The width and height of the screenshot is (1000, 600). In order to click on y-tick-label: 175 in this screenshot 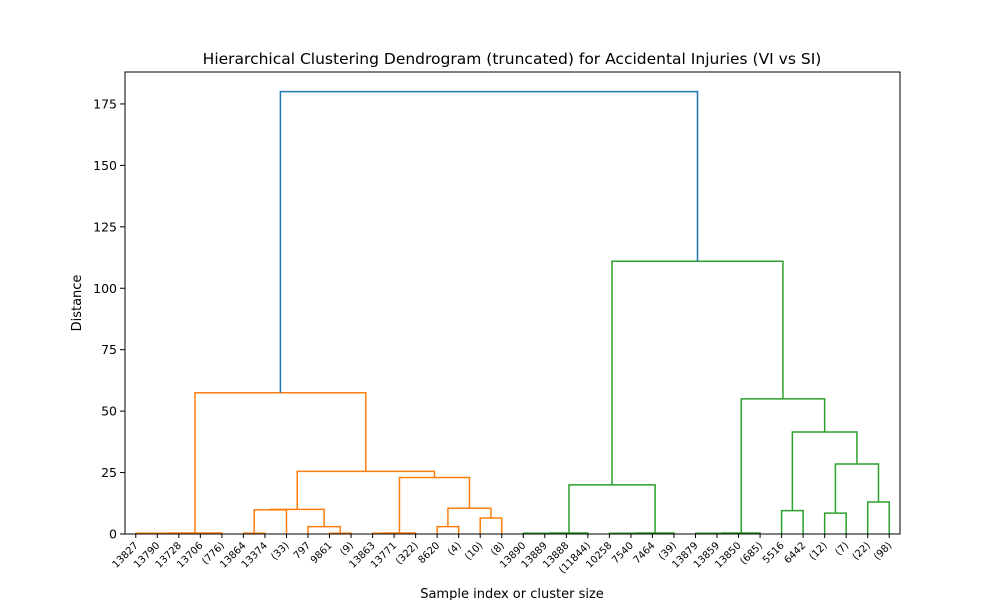, I will do `click(105, 103)`.